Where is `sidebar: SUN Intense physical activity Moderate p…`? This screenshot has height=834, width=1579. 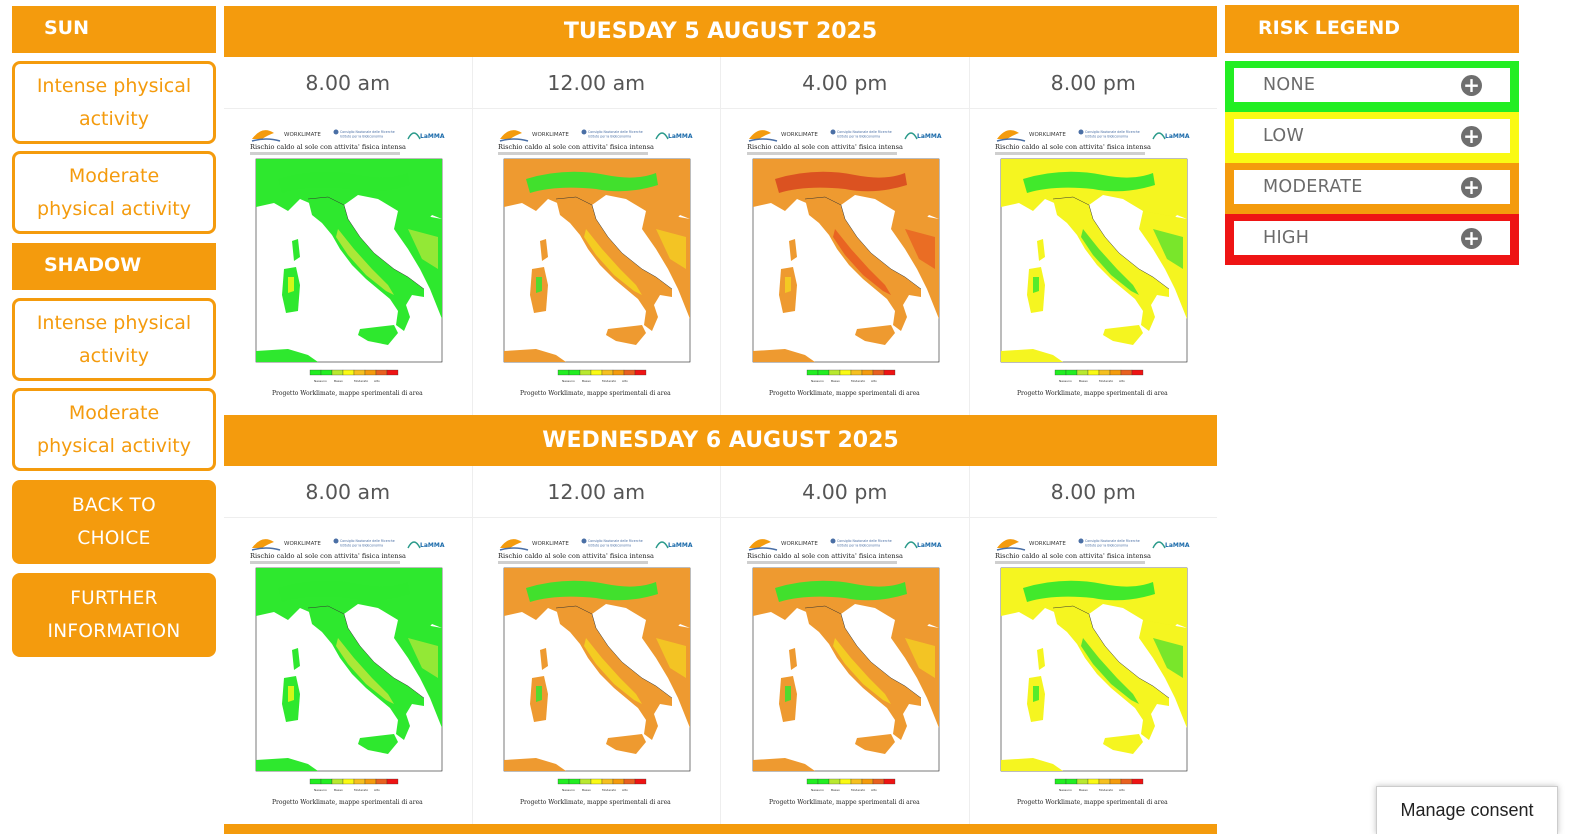 sidebar: SUN Intense physical activity Moderate p… is located at coordinates (114, 331).